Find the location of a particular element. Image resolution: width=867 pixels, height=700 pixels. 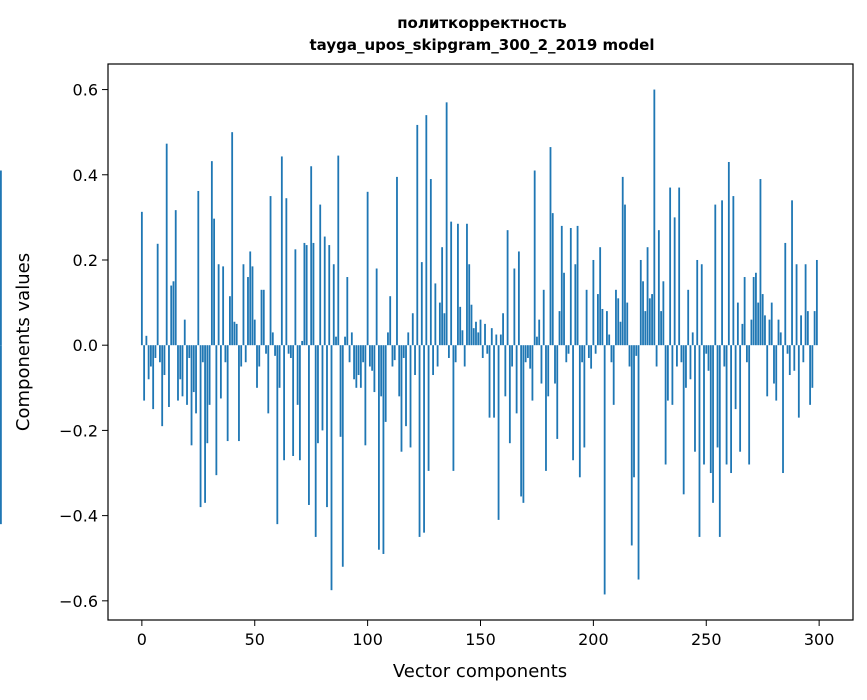

y-tick-label: 0.0 is located at coordinates (85, 345).